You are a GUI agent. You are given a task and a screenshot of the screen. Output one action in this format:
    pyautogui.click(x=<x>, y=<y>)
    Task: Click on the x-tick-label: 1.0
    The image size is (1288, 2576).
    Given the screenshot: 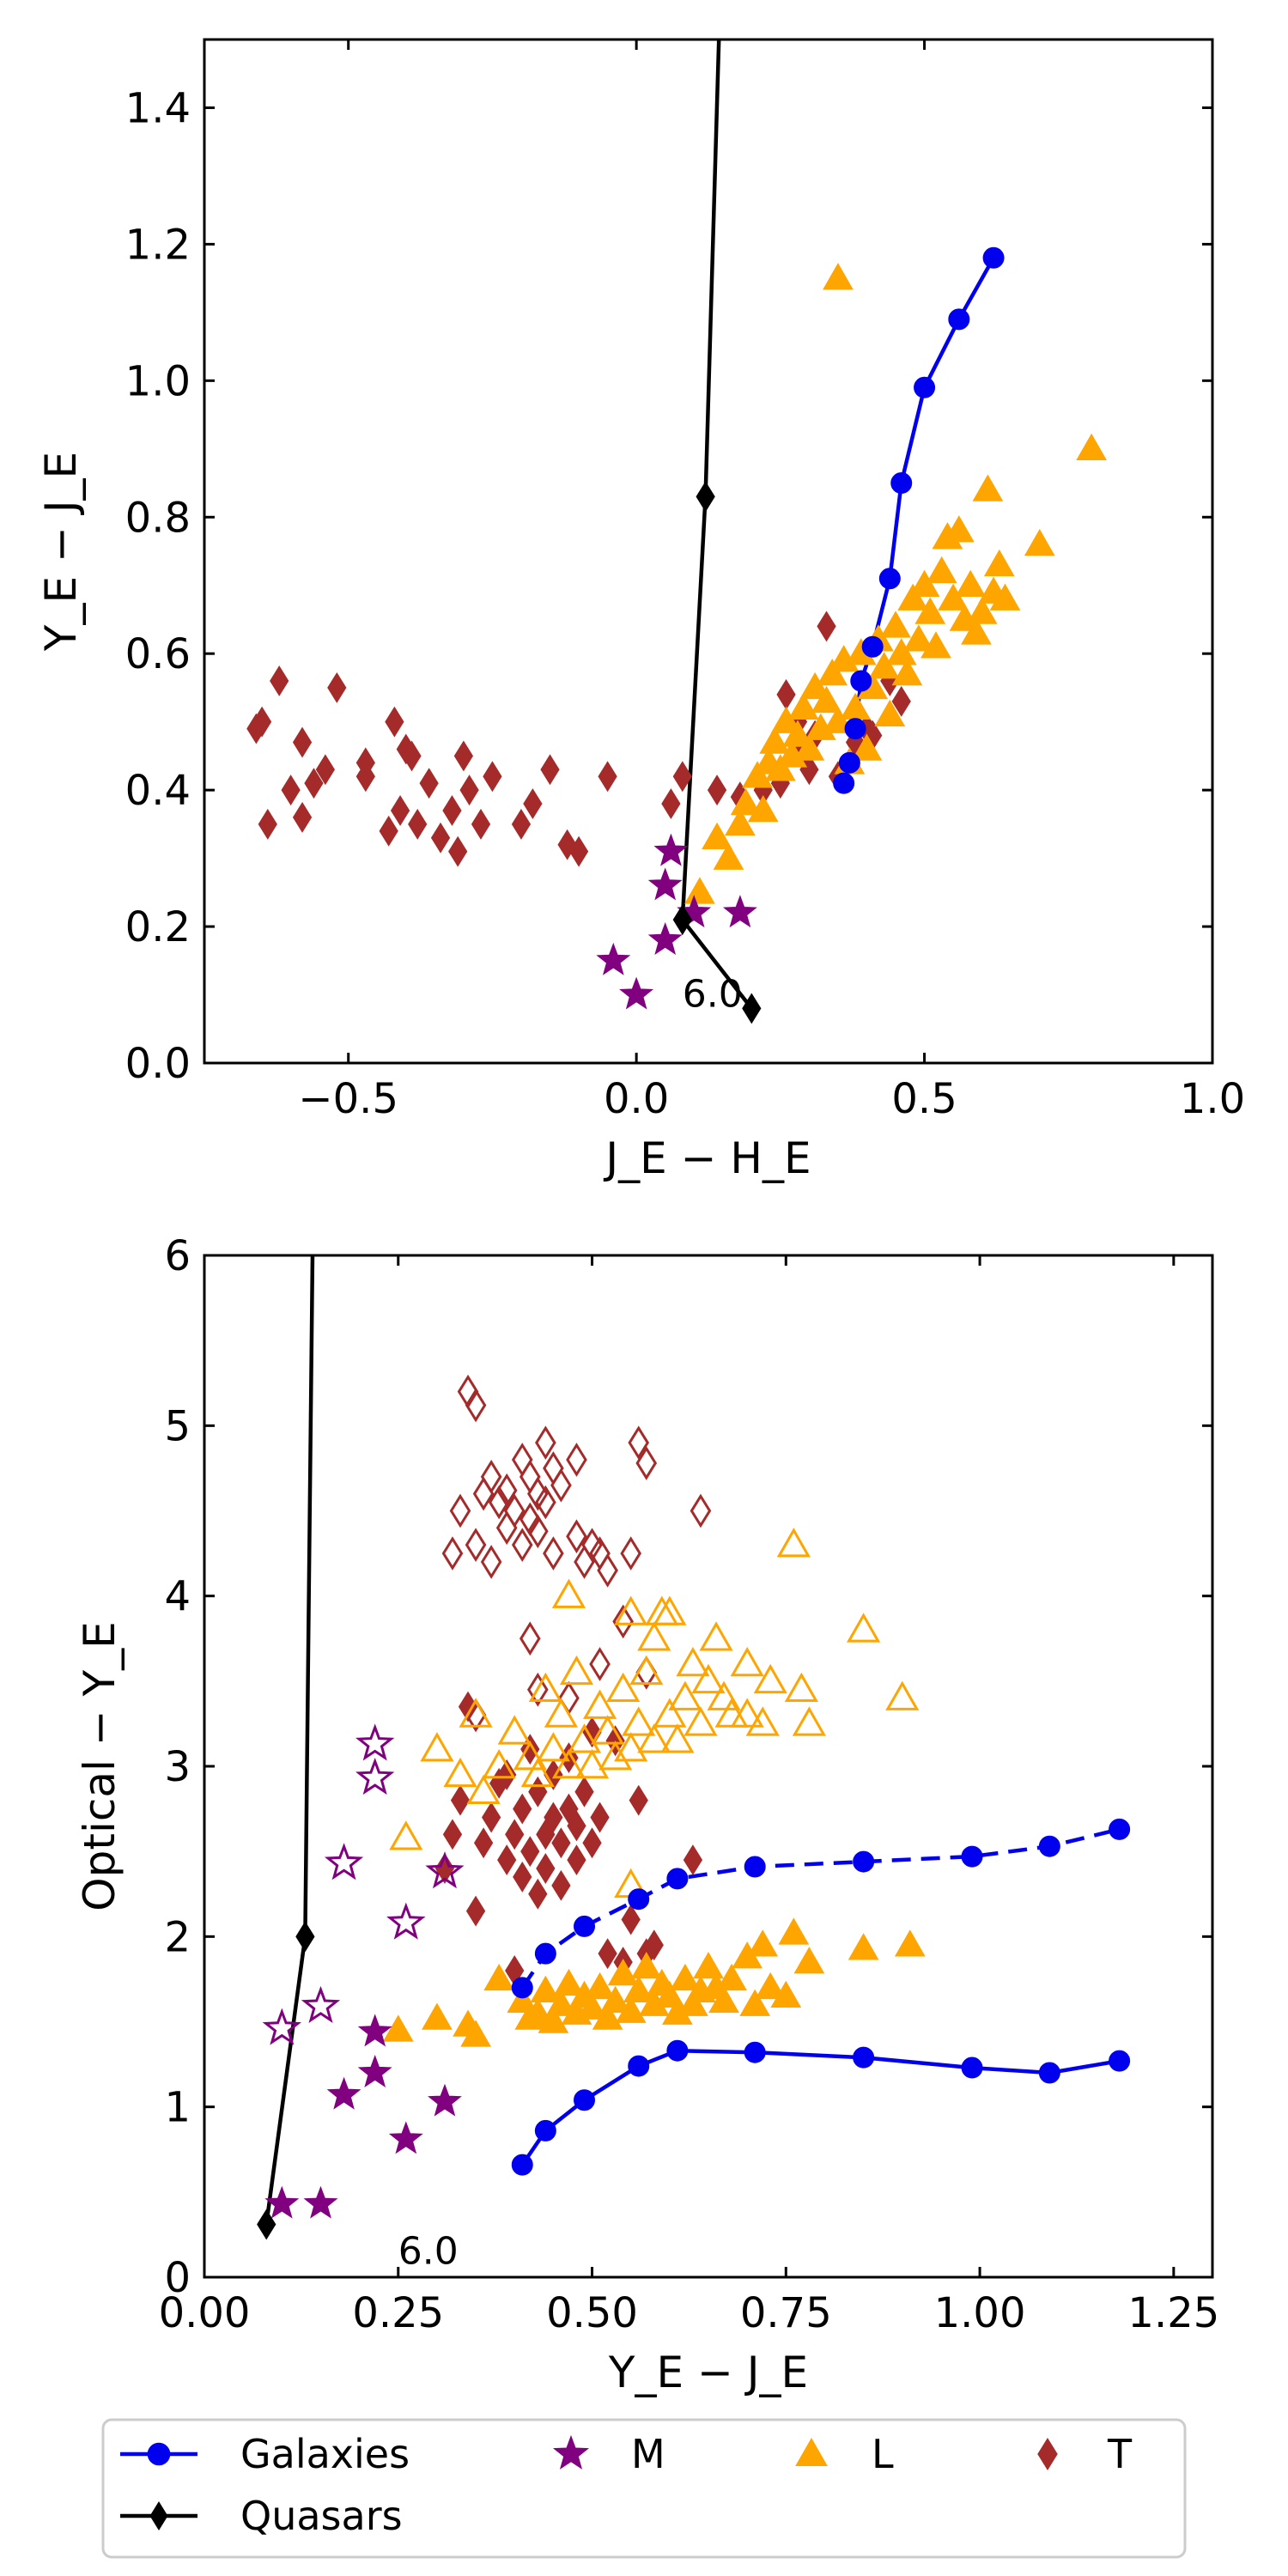 What is the action you would take?
    pyautogui.click(x=1213, y=1099)
    